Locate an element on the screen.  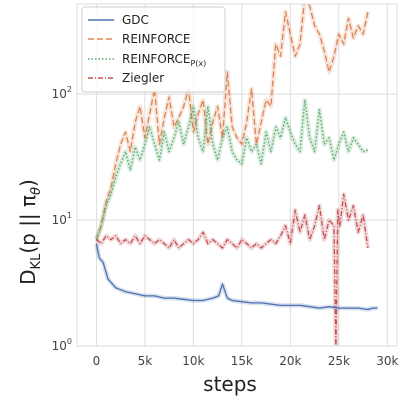
x-tick-label: 20k is located at coordinates (290, 361).